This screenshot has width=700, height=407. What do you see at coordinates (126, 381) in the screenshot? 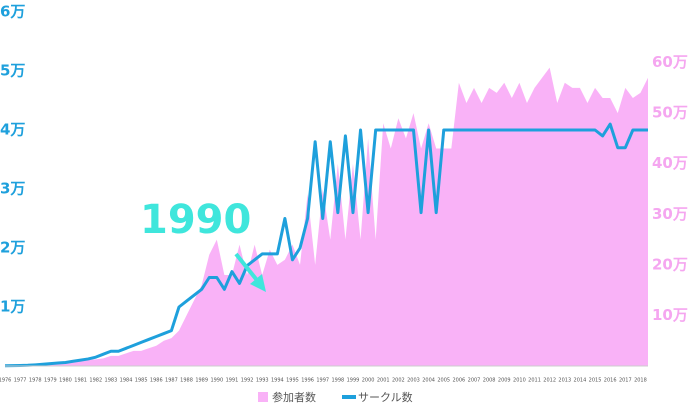
I see `x-tick-label: 1984` at bounding box center [126, 381].